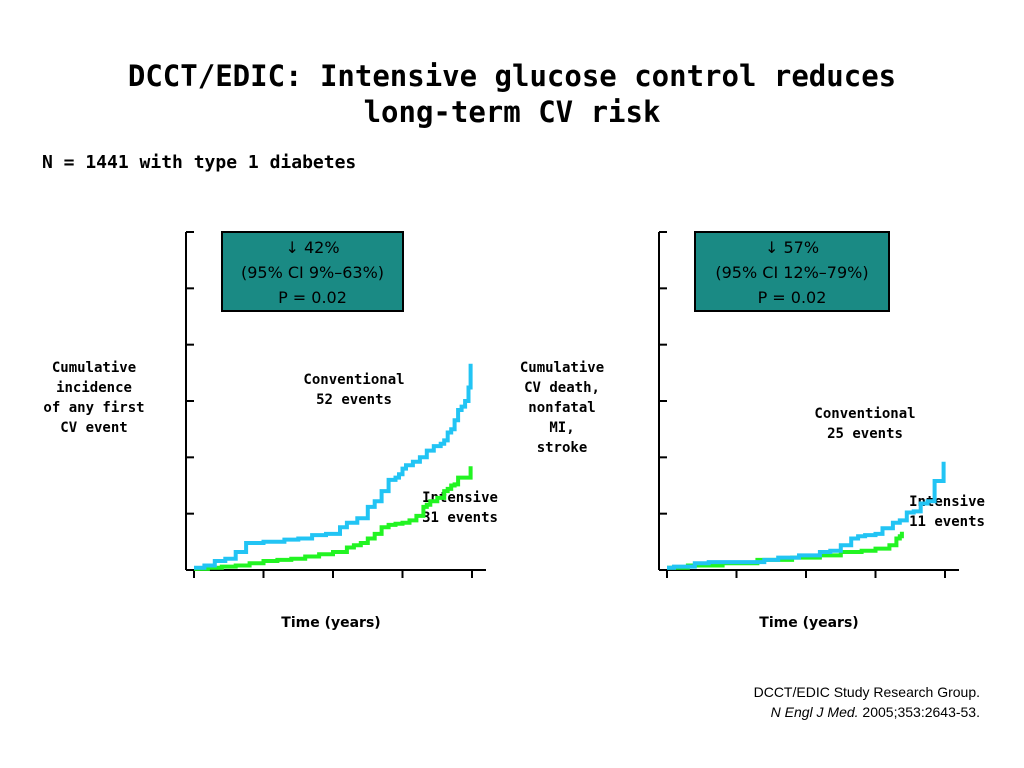  Describe the element at coordinates (865, 424) in the screenshot. I see `right-conventional-label: Conventional 25 events` at that location.